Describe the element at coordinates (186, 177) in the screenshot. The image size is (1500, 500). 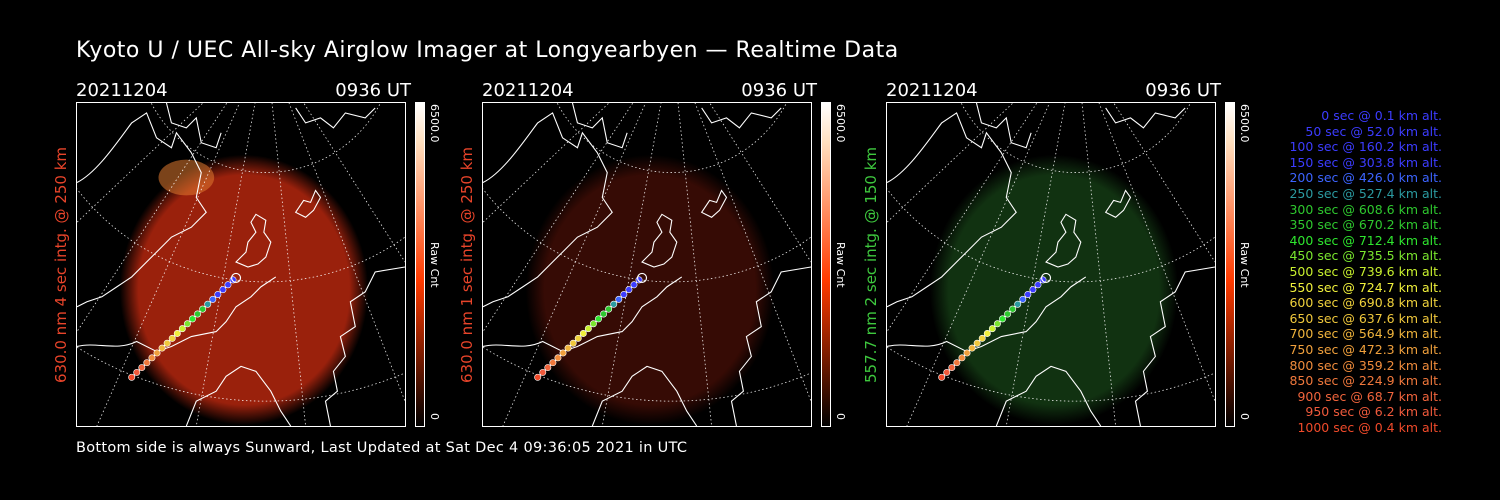
I see `aurora-patch` at that location.